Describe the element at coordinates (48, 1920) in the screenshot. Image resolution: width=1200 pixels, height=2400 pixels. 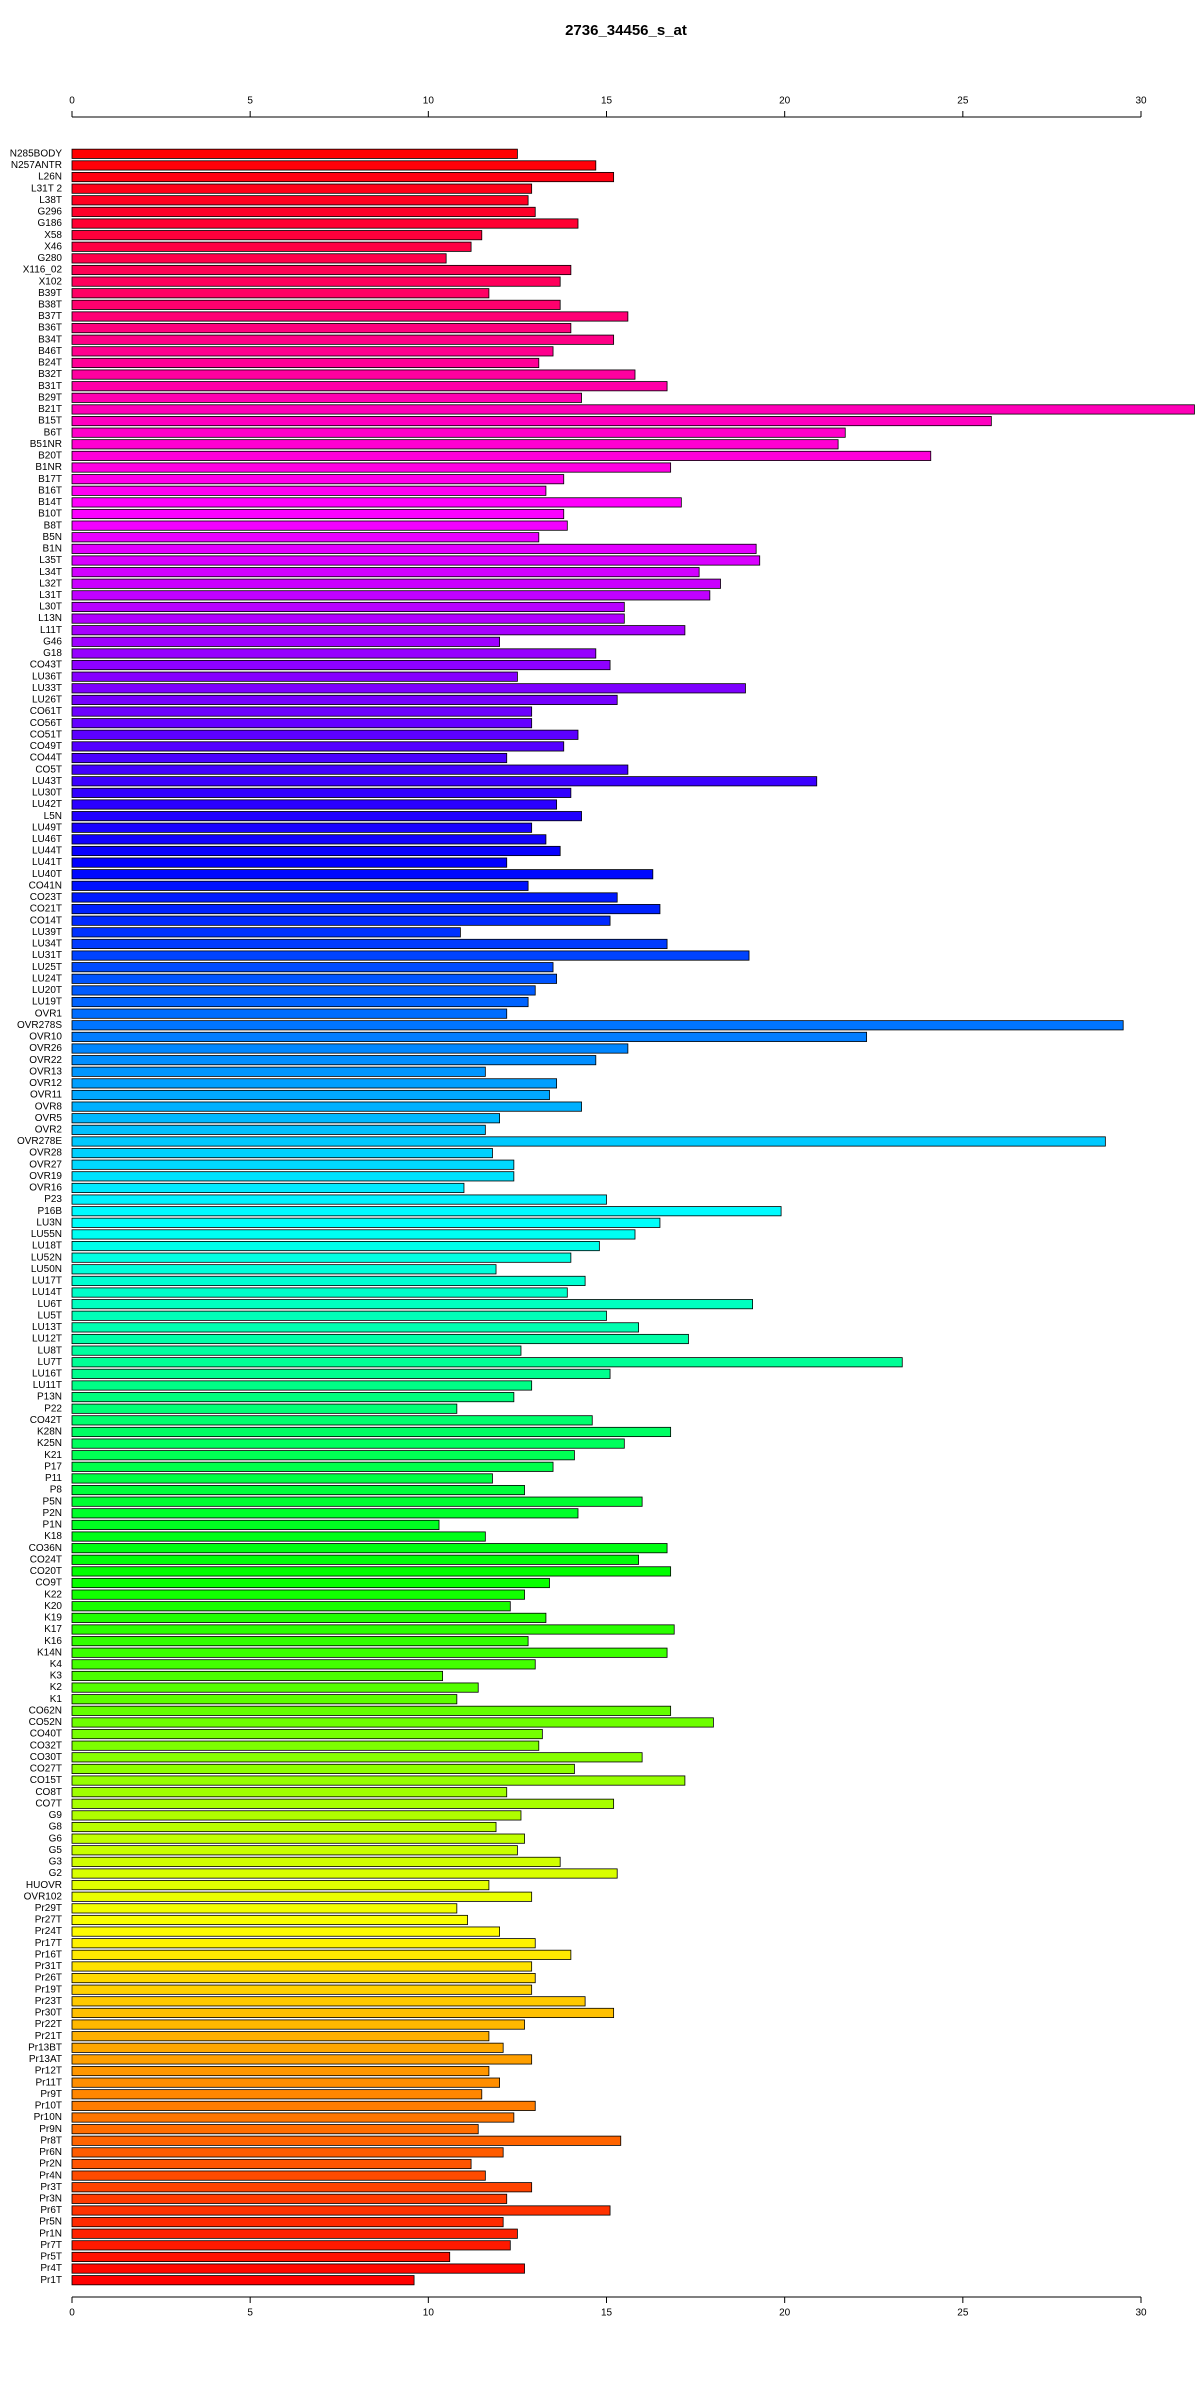
I see `y-tick-label: Pr27T` at that location.